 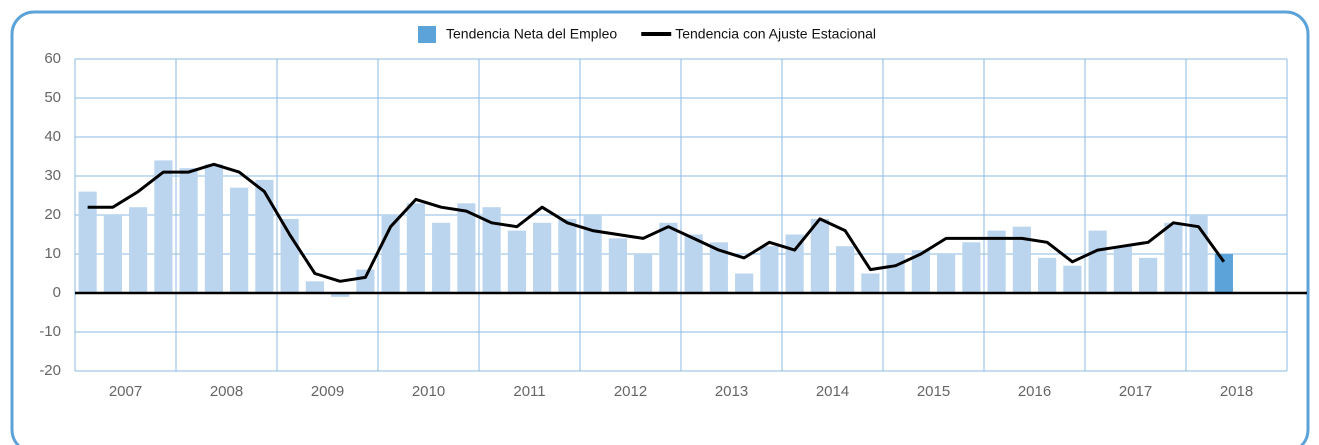 What do you see at coordinates (226, 391) in the screenshot?
I see `x-tick-label: 2008` at bounding box center [226, 391].